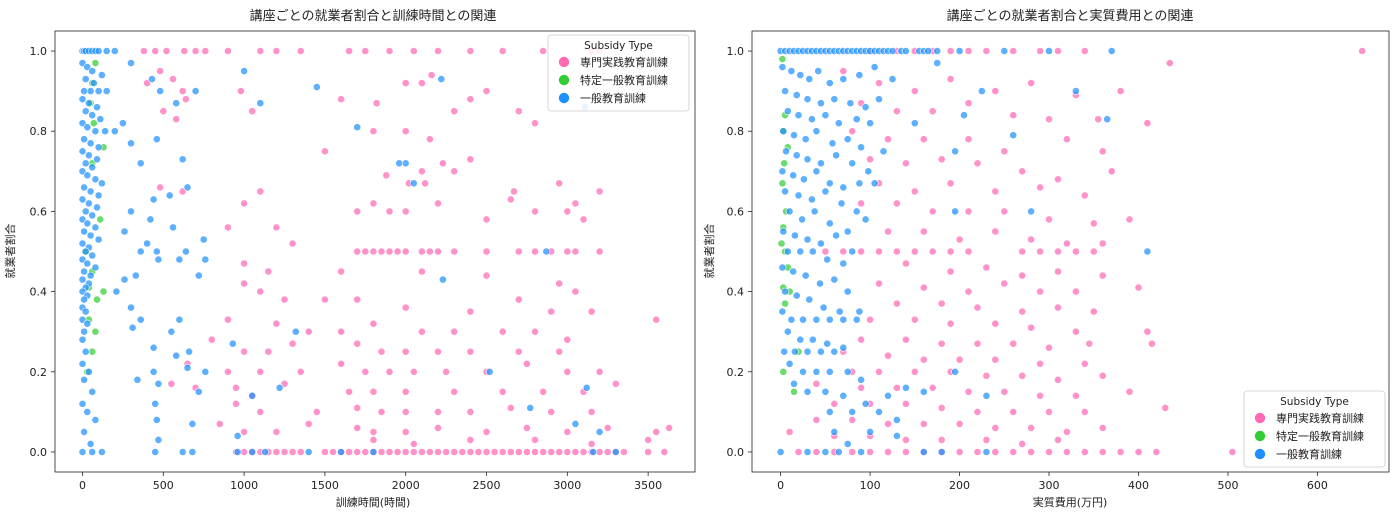 The image size is (1400, 519). Describe the element at coordinates (406, 485) in the screenshot. I see `left-x-tick-label: 2000` at that location.